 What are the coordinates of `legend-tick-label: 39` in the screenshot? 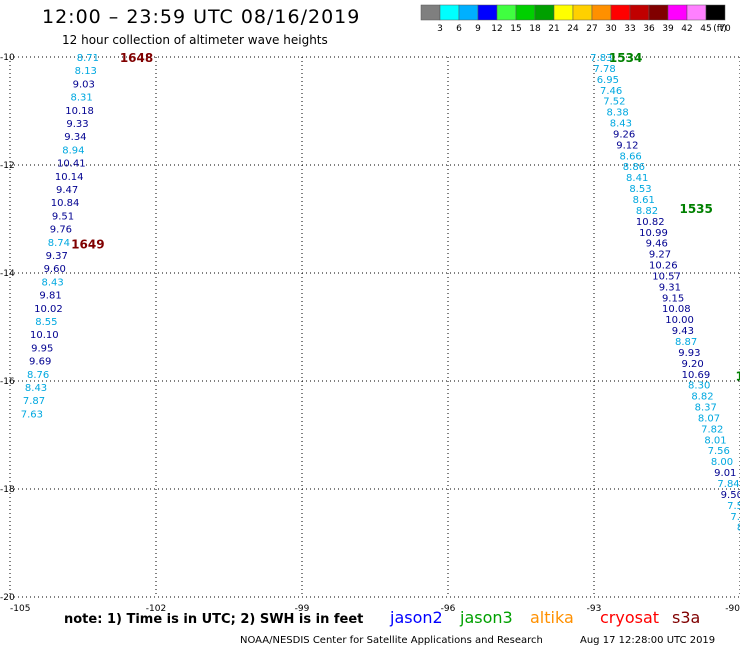 It's located at (668, 29).